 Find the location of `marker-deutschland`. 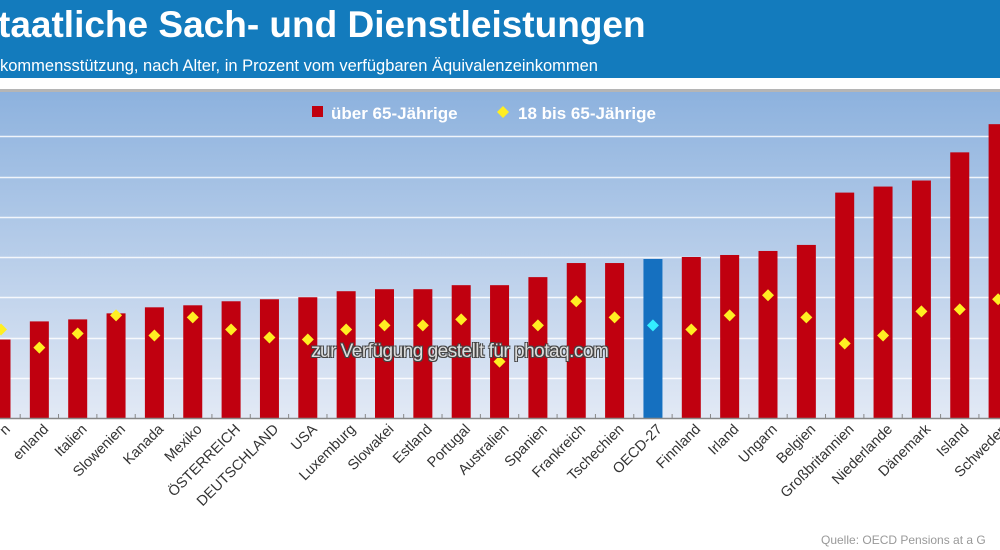

marker-deutschland is located at coordinates (269, 337).